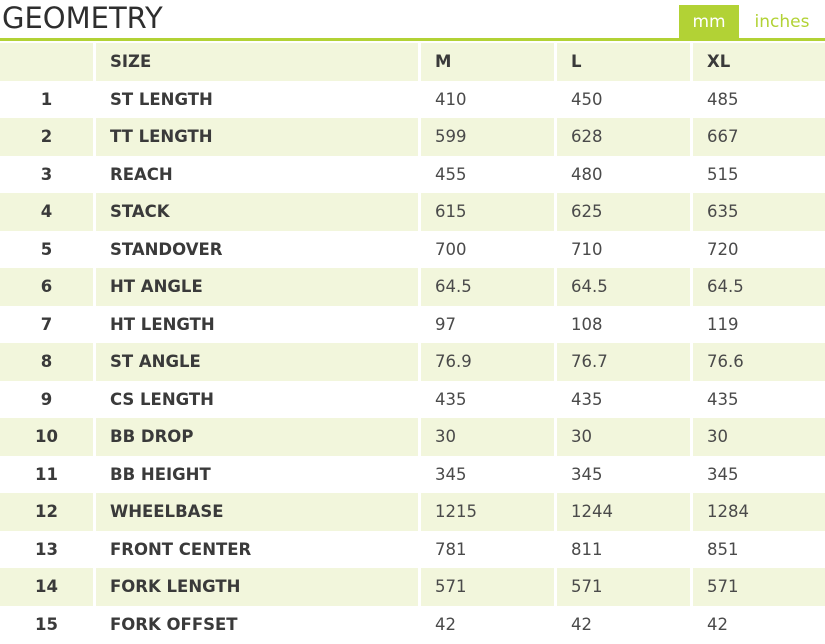  What do you see at coordinates (257, 512) in the screenshot?
I see `row-label: WHEELBASE` at bounding box center [257, 512].